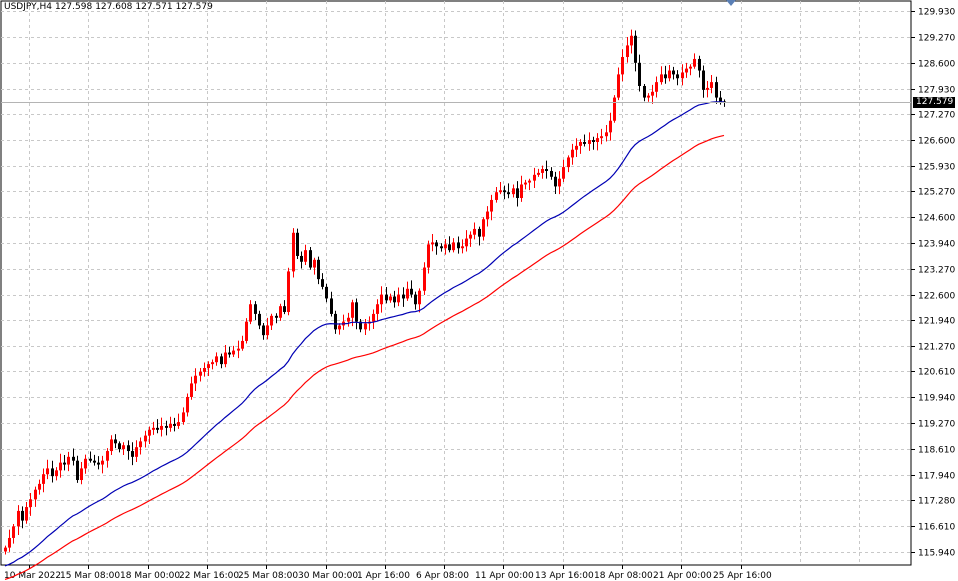 The width and height of the screenshot is (958, 581). Describe the element at coordinates (28, 7) in the screenshot. I see `symbol-name: USDJPY,H4` at that location.